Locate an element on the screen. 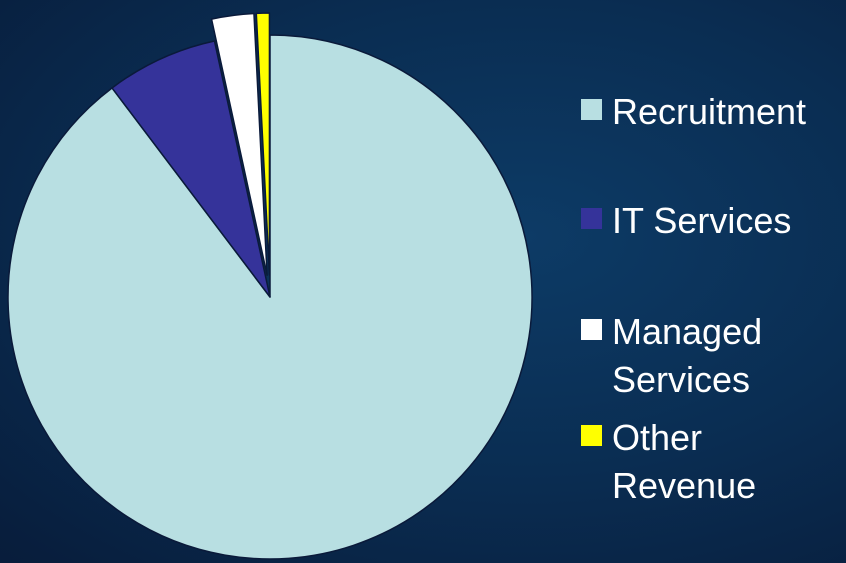  legend-label-other-revenue: Other Revenue is located at coordinates (684, 461).